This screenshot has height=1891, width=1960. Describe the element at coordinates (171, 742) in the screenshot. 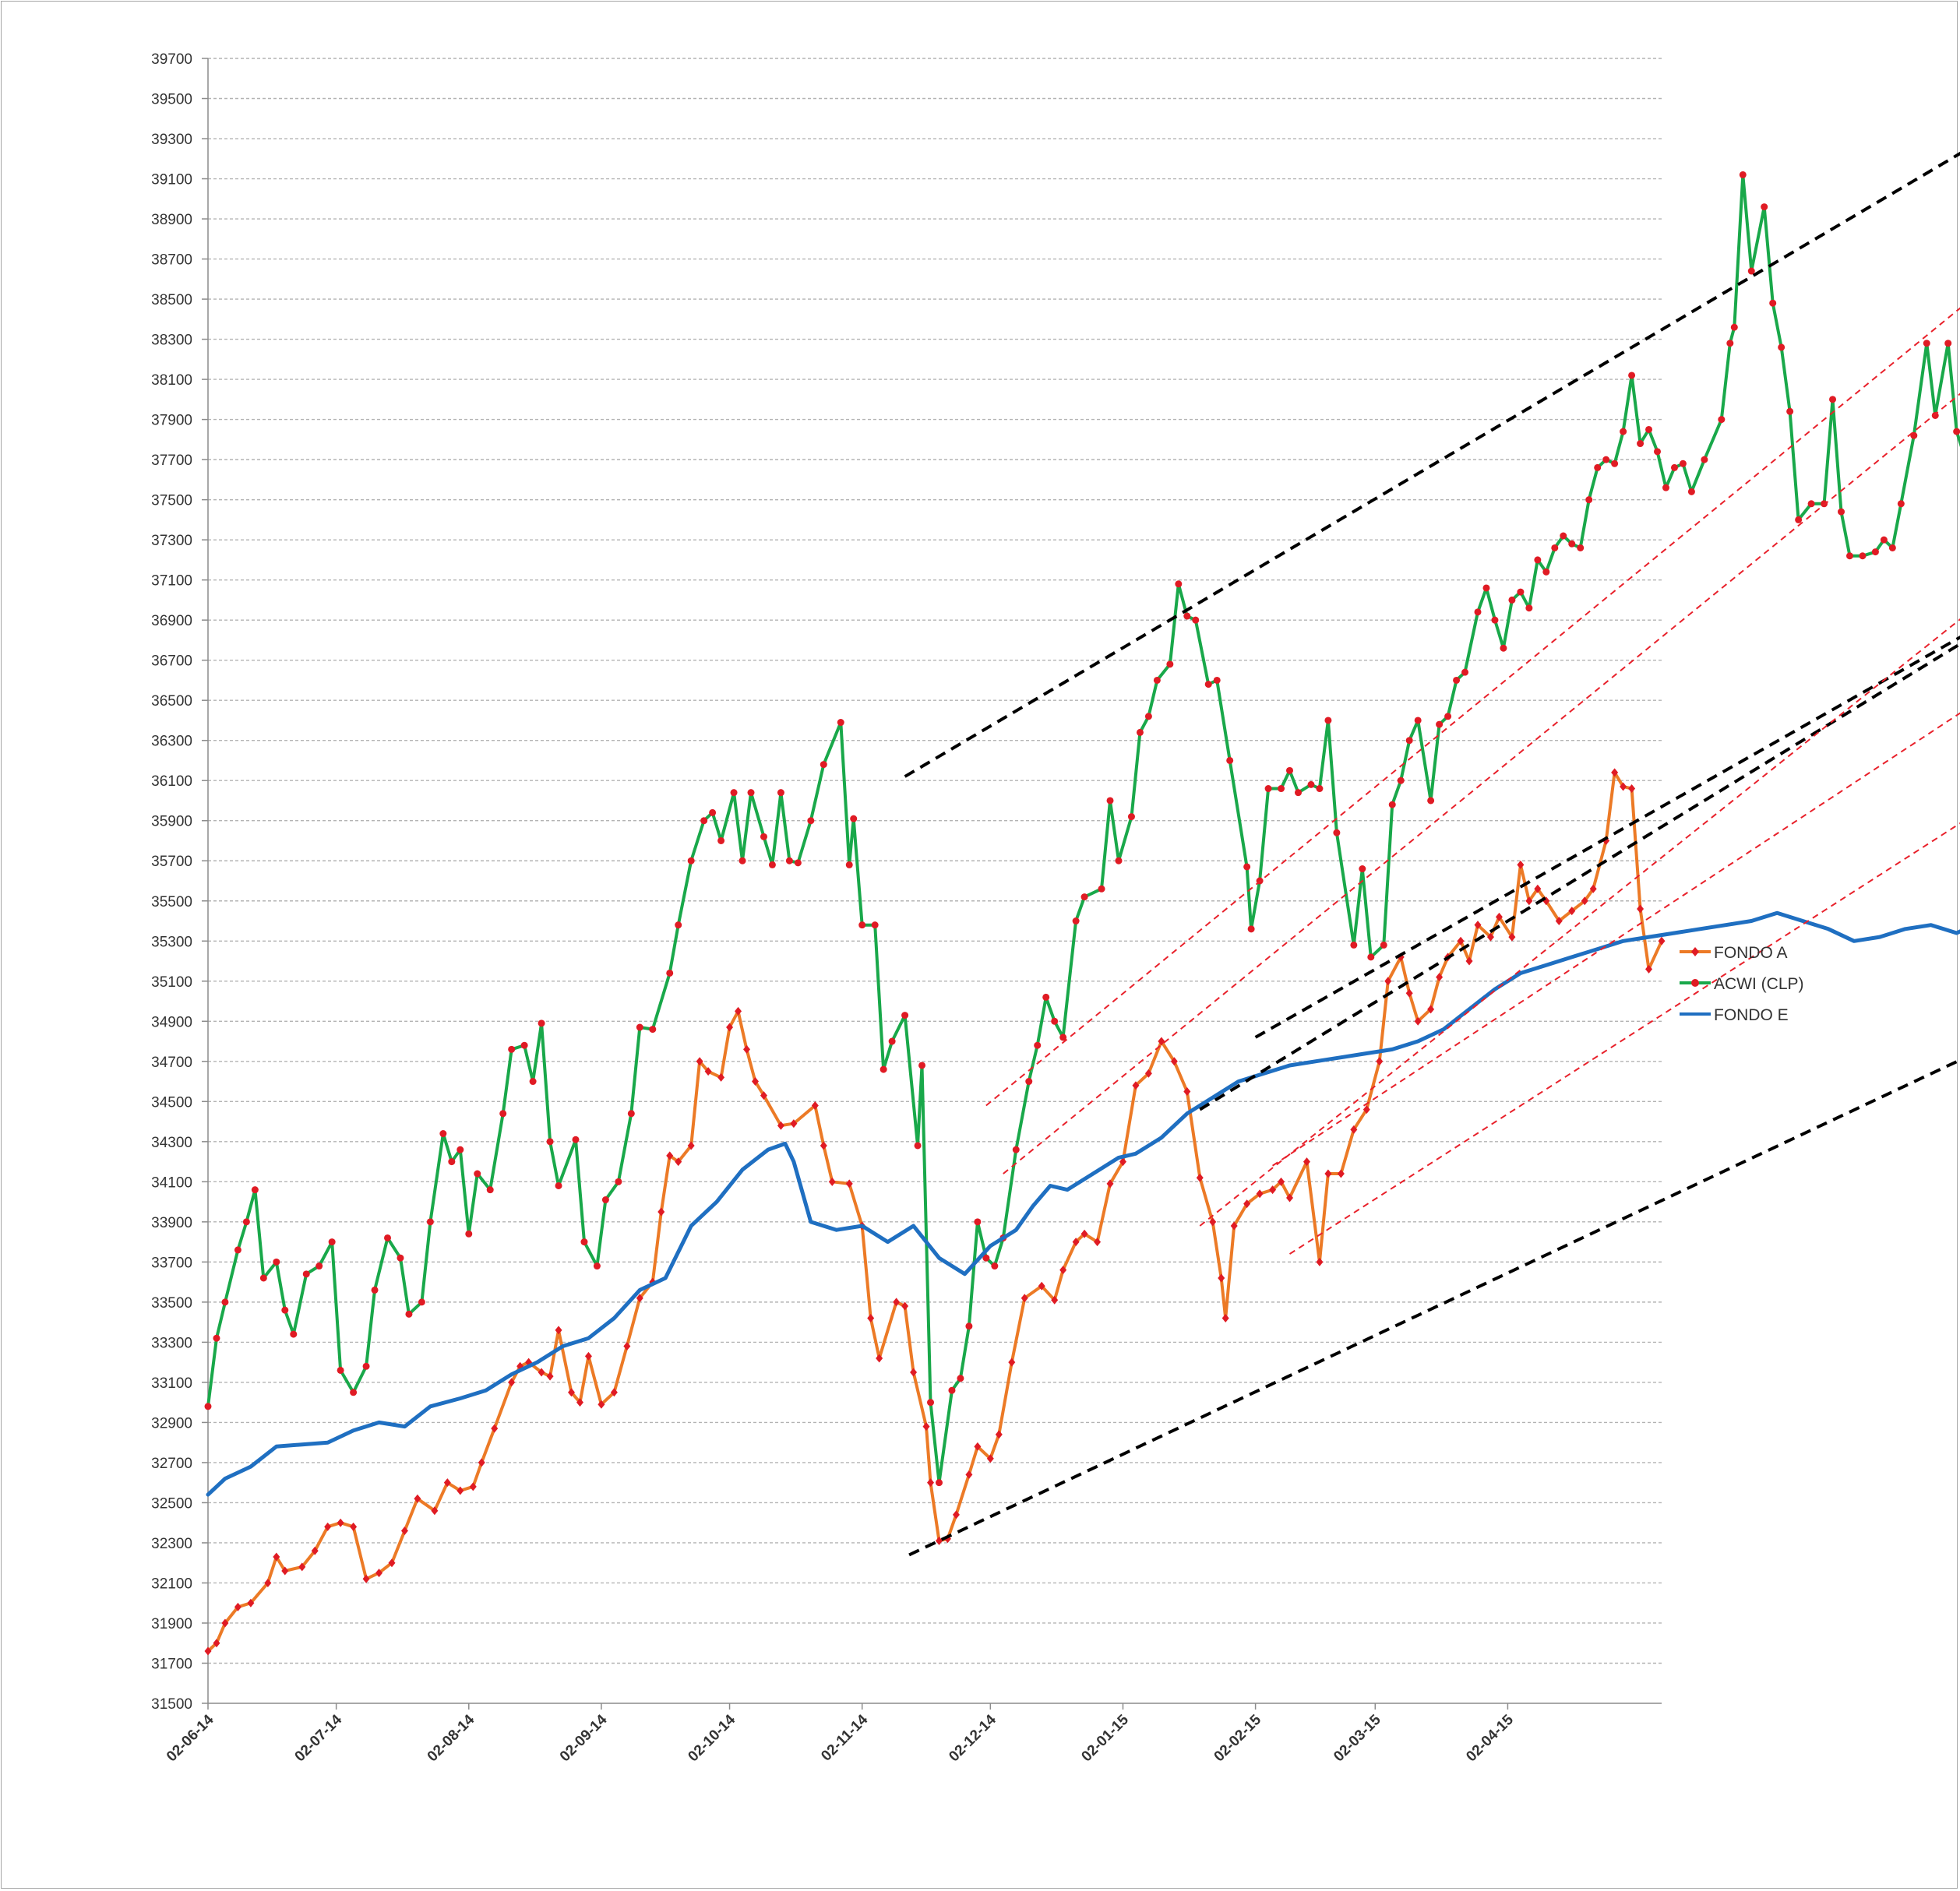

I see `y-tick-label: 36300` at that location.